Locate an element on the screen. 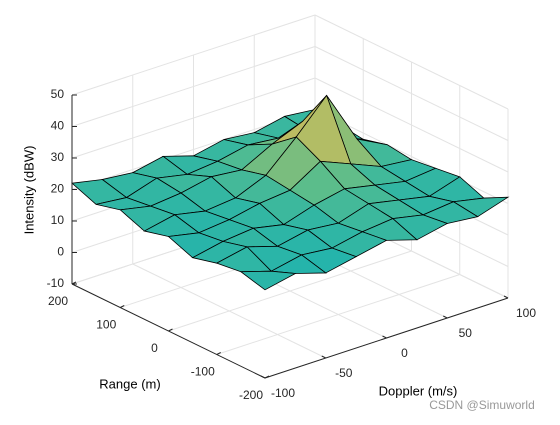  x-tick-label: 50 is located at coordinates (466, 333).